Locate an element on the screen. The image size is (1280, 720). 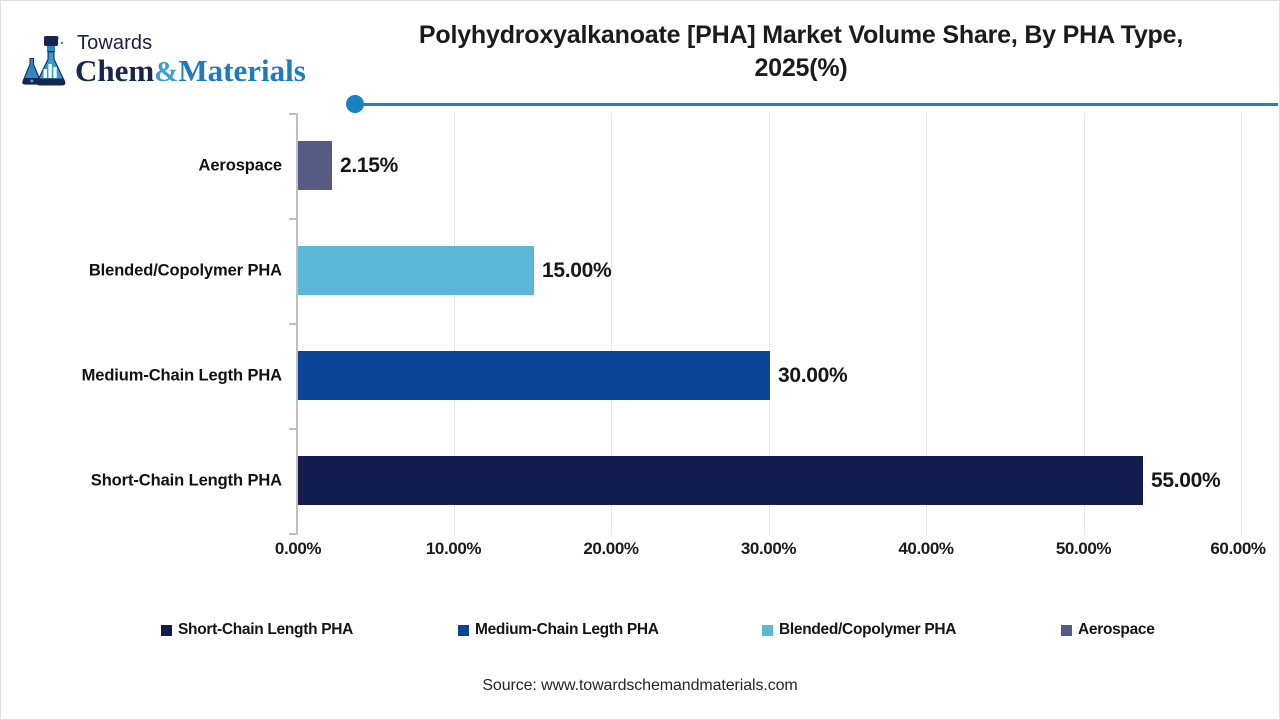
value-label-short-chain-length-pha: 55.00% is located at coordinates (1186, 480).